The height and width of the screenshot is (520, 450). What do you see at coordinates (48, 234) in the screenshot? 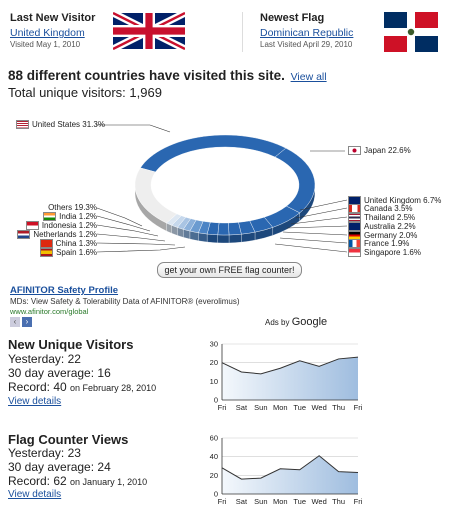
I see `legend-netherlands: Netherlands 1.2%` at bounding box center [48, 234].